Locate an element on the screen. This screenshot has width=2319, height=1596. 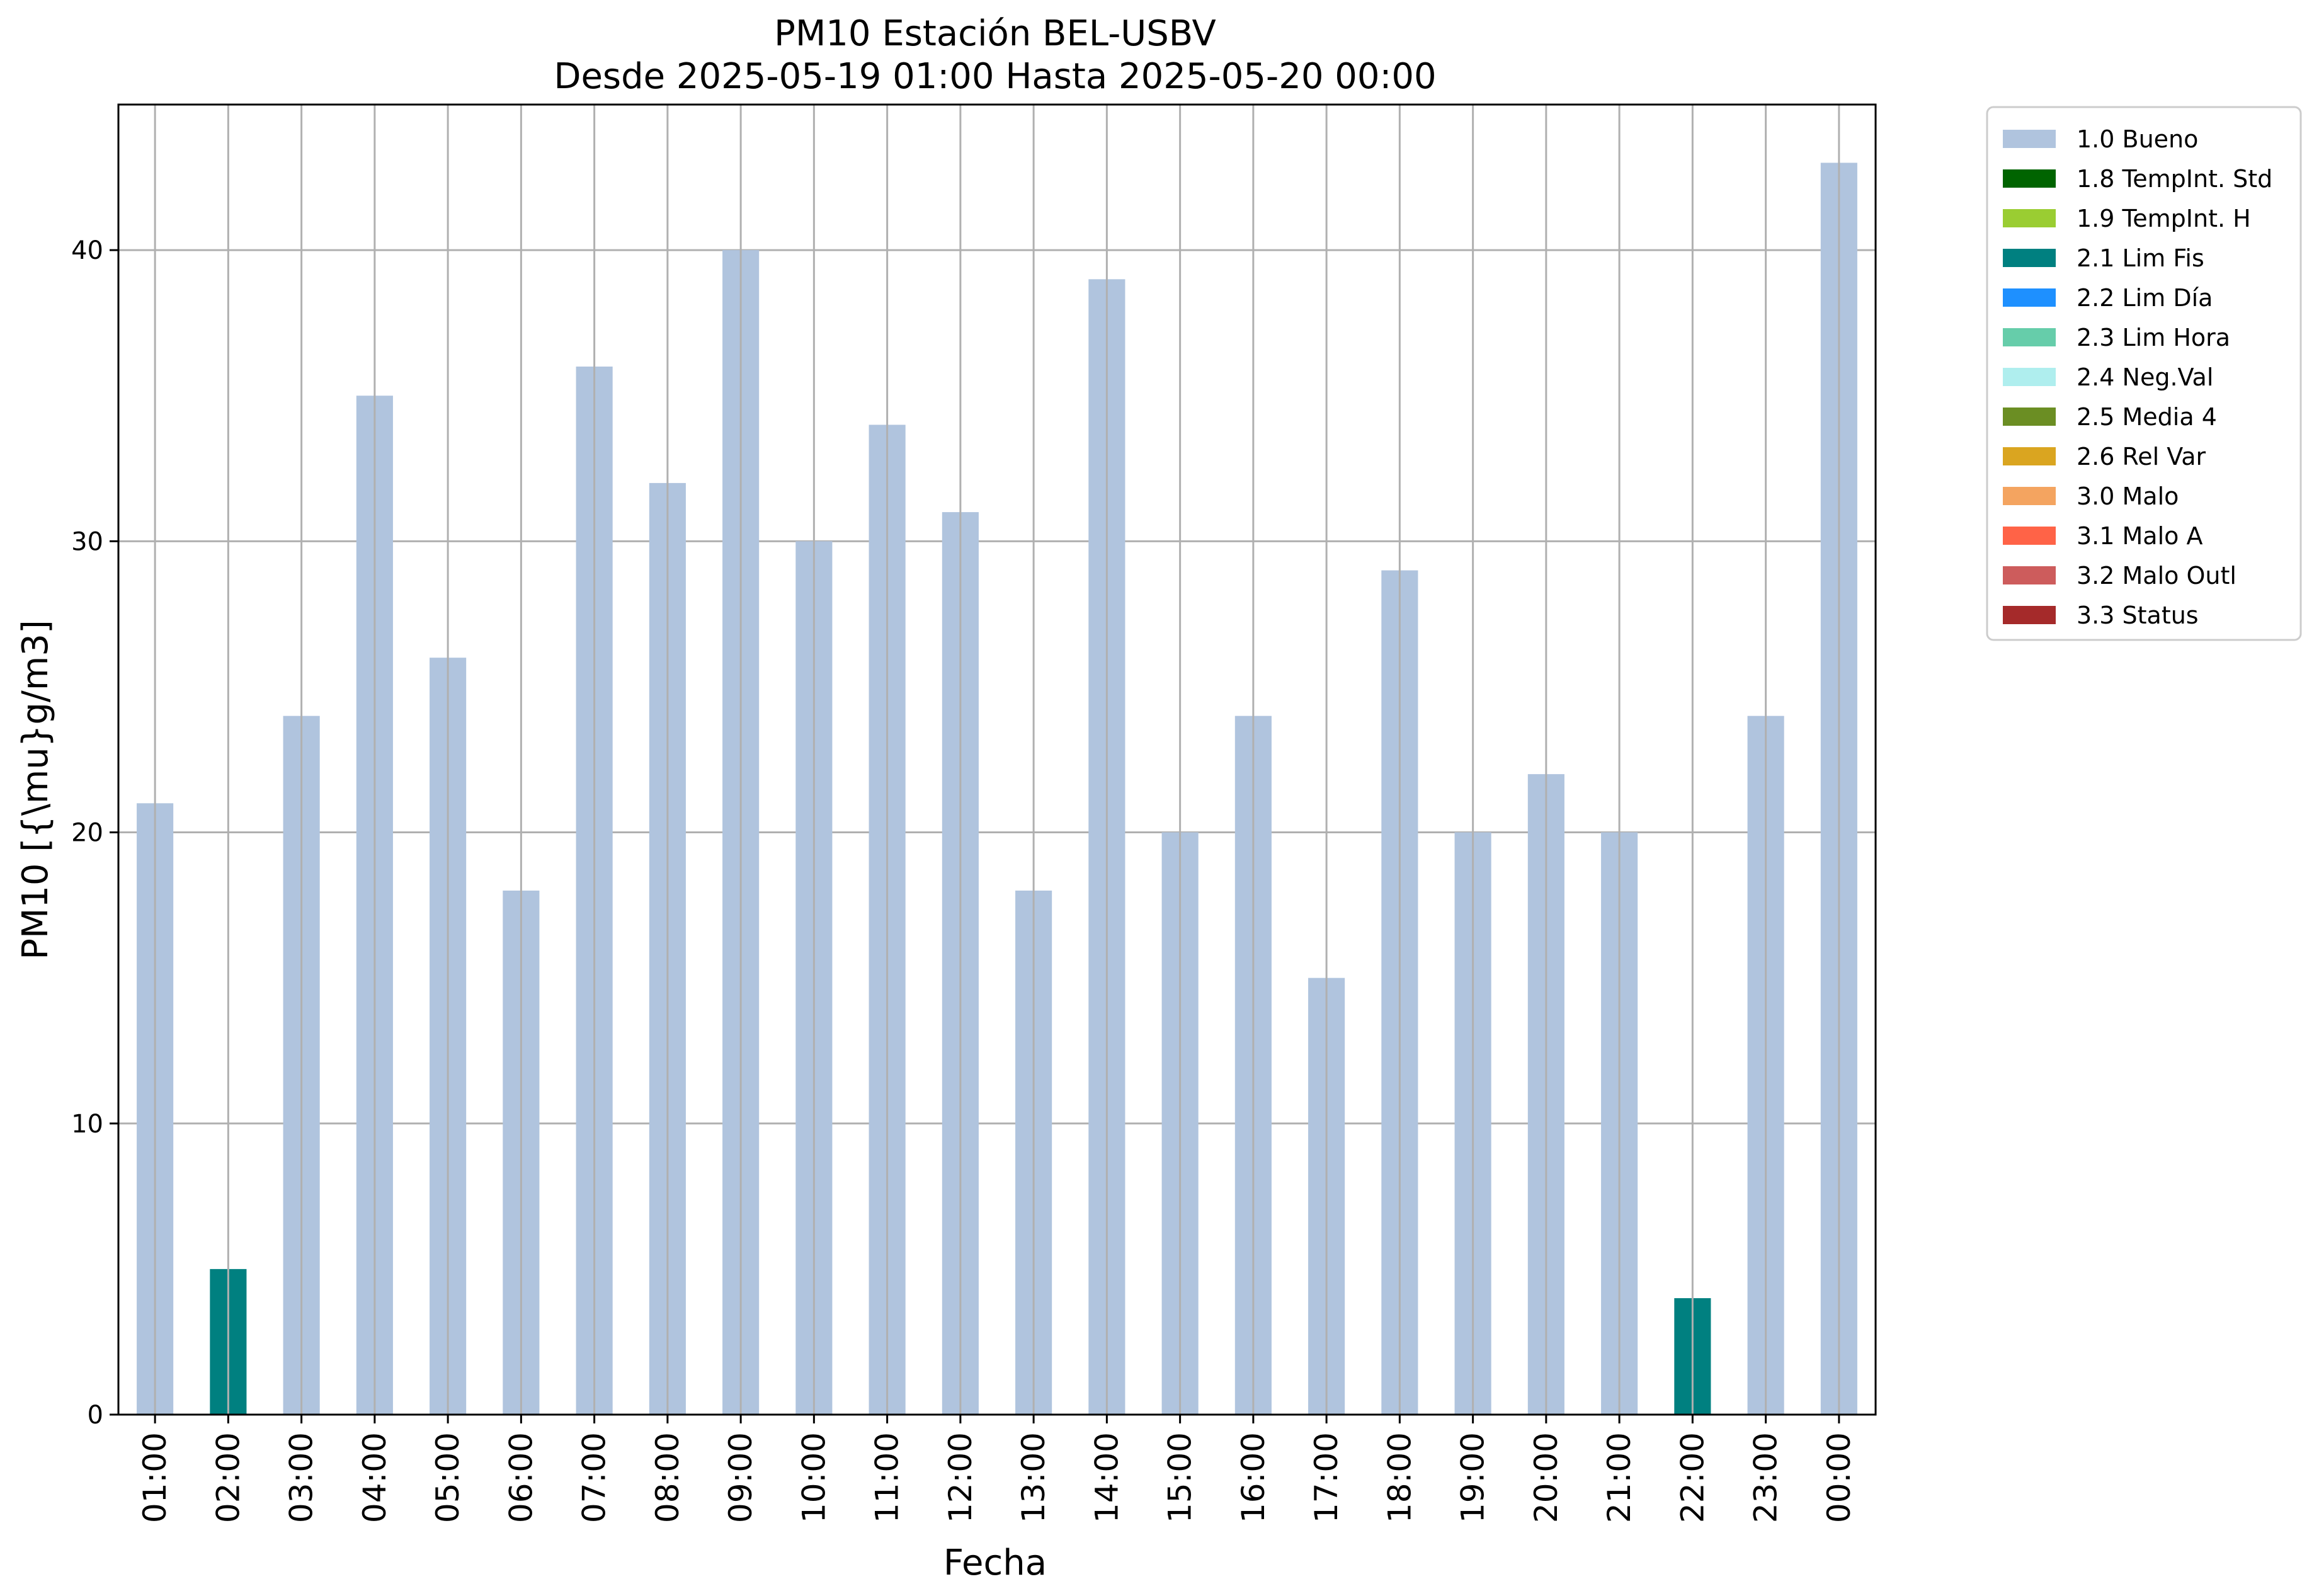
y-tick-label: 30 is located at coordinates (87, 541).